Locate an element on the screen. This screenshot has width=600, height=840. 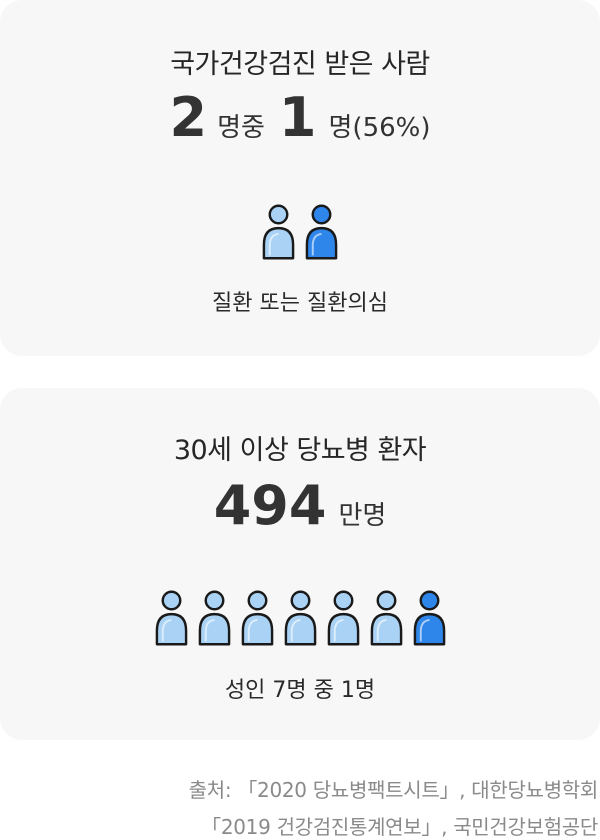
card-title: 국가건강검진 받은 사람 is located at coordinates (300, 64).